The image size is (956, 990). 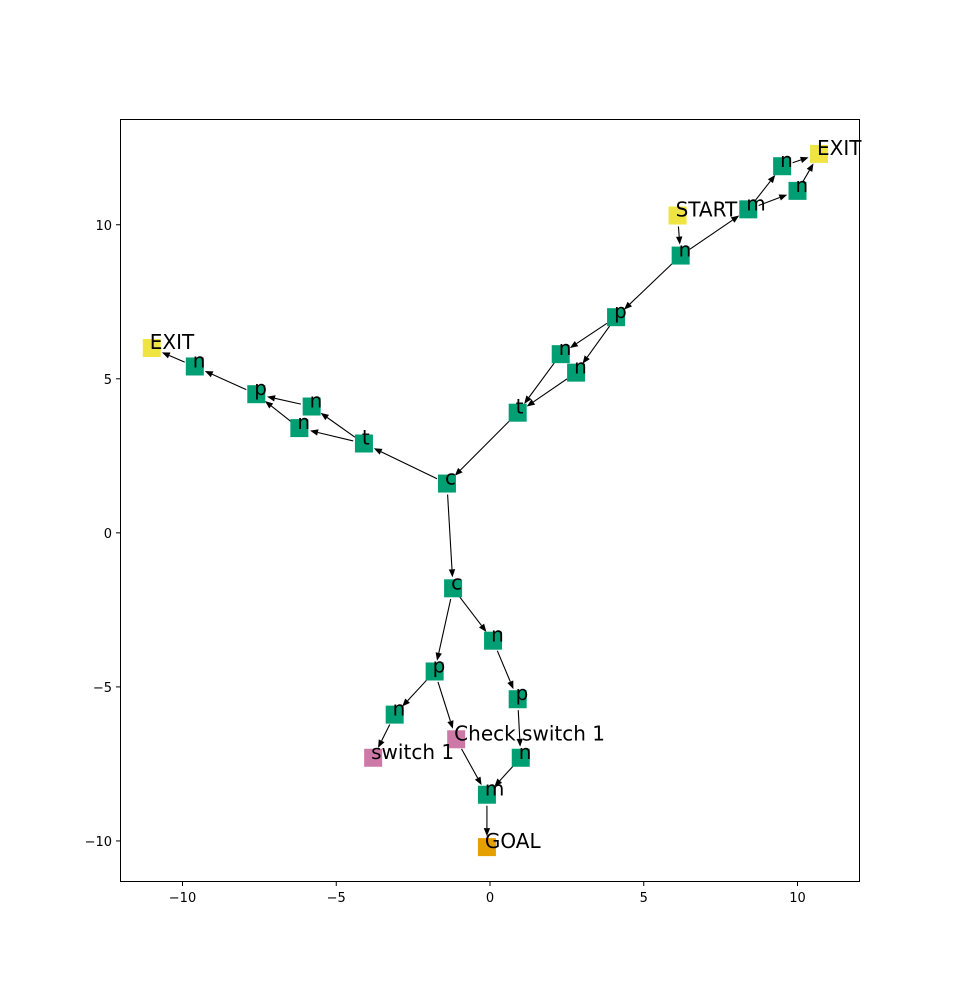 What do you see at coordinates (108, 534) in the screenshot?
I see `y-tick-label: 0` at bounding box center [108, 534].